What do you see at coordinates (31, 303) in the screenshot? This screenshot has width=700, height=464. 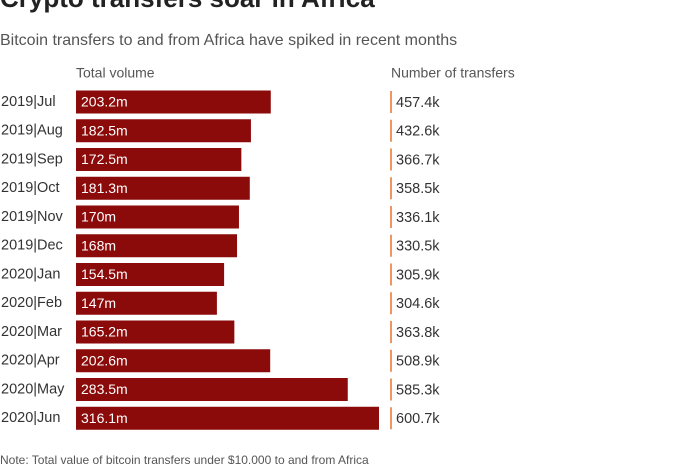 I see `category-label: 2020|Feb` at bounding box center [31, 303].